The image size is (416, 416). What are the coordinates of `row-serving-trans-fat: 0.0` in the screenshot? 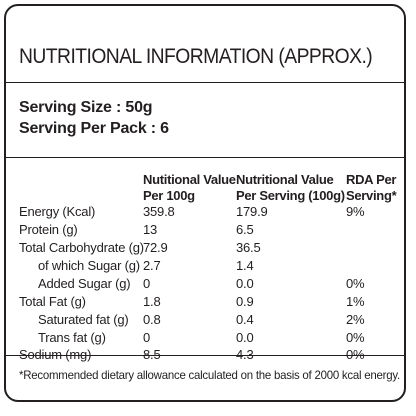 It's located at (245, 337).